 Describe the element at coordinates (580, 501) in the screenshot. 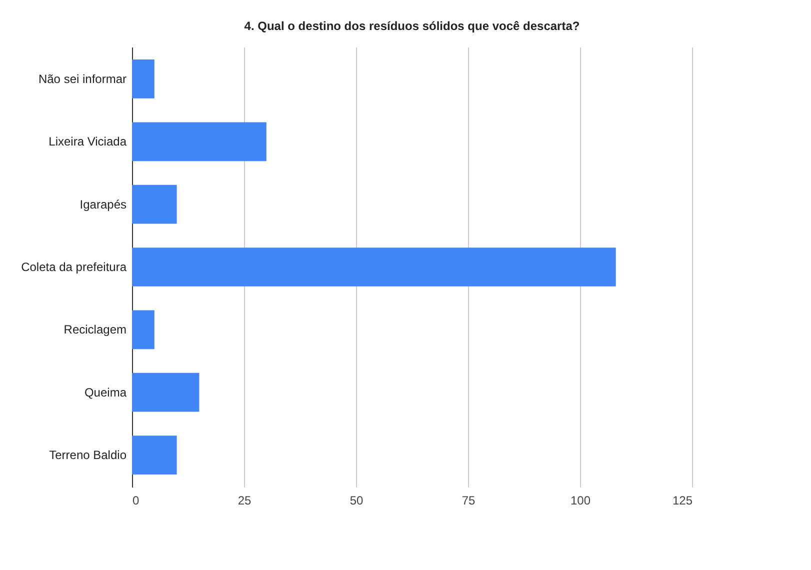

I see `x-tick-label: 100` at that location.